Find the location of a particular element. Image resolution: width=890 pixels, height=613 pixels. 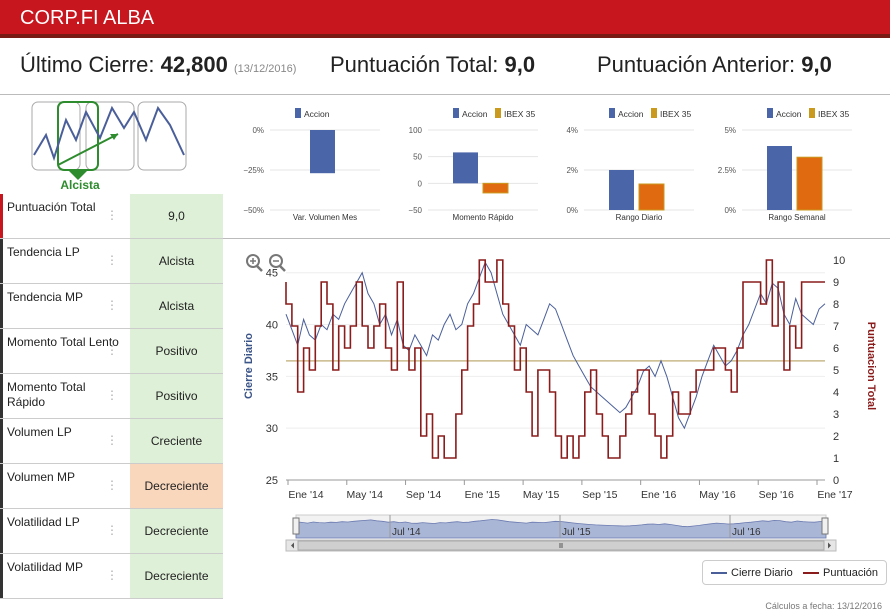

y2-tick-label: 4 is located at coordinates (836, 393).